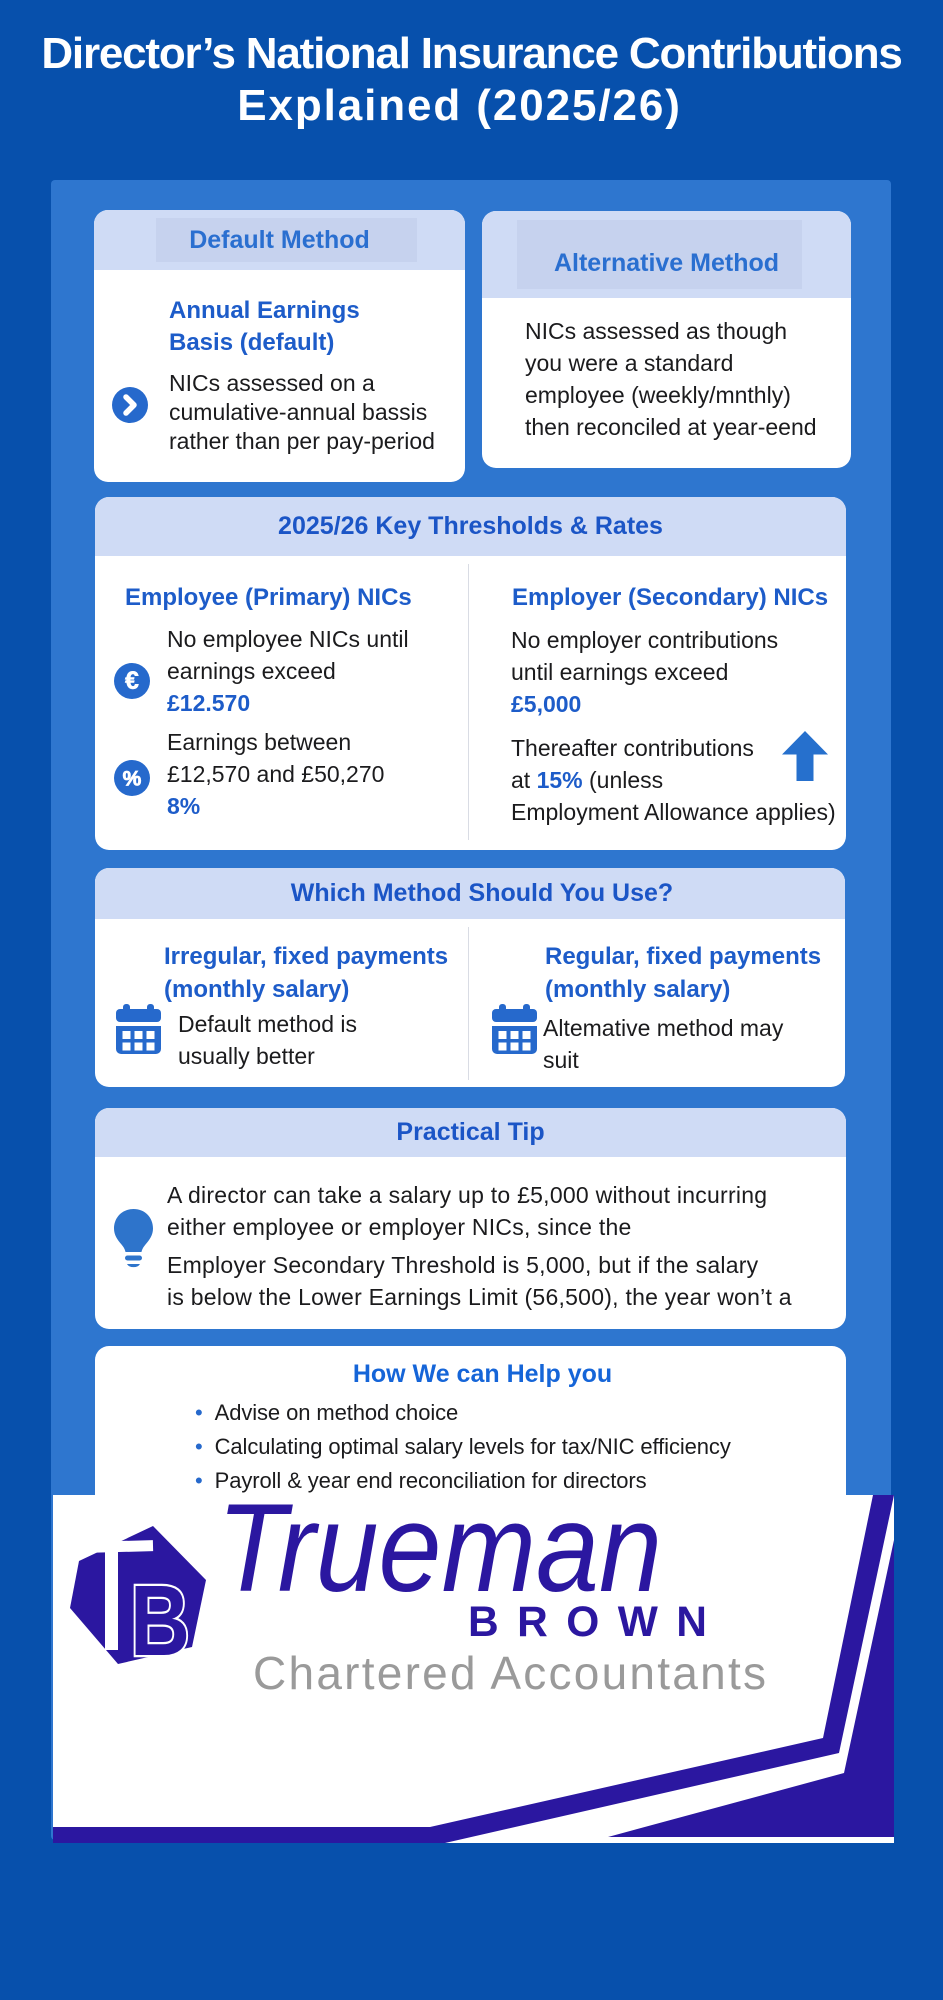 This screenshot has width=943, height=2000. I want to click on svg-text: B, so click(160, 1621).